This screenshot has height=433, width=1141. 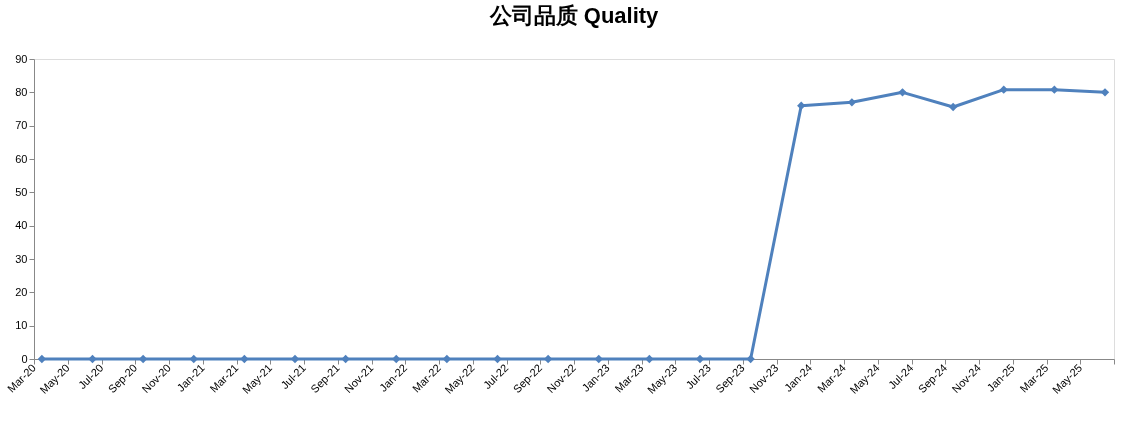 I want to click on y-tick-label: 80, so click(x=21, y=91).